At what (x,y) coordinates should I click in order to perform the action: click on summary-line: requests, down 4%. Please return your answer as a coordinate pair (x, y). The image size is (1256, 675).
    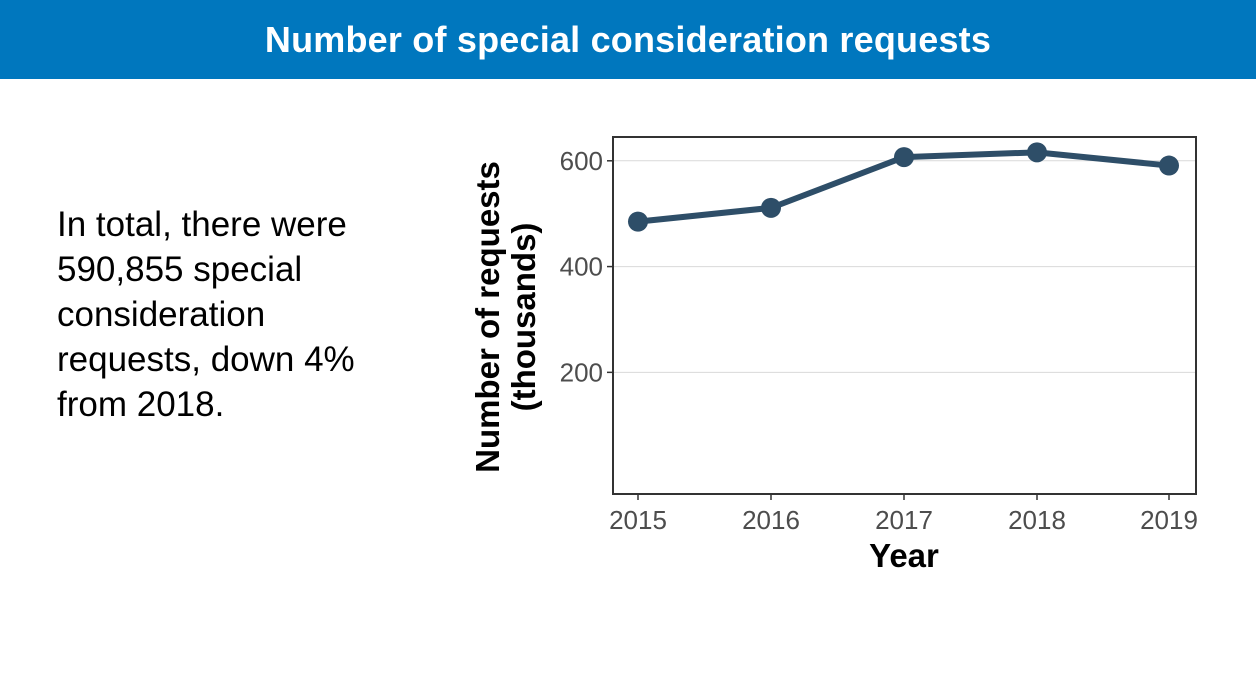
    Looking at the image, I should click on (206, 359).